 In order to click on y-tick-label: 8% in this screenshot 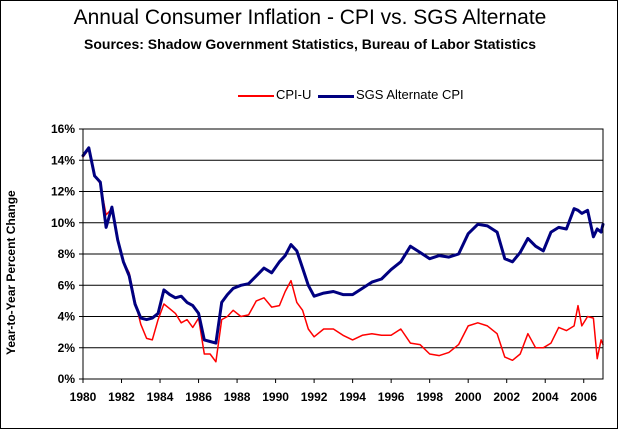, I will do `click(67, 254)`.